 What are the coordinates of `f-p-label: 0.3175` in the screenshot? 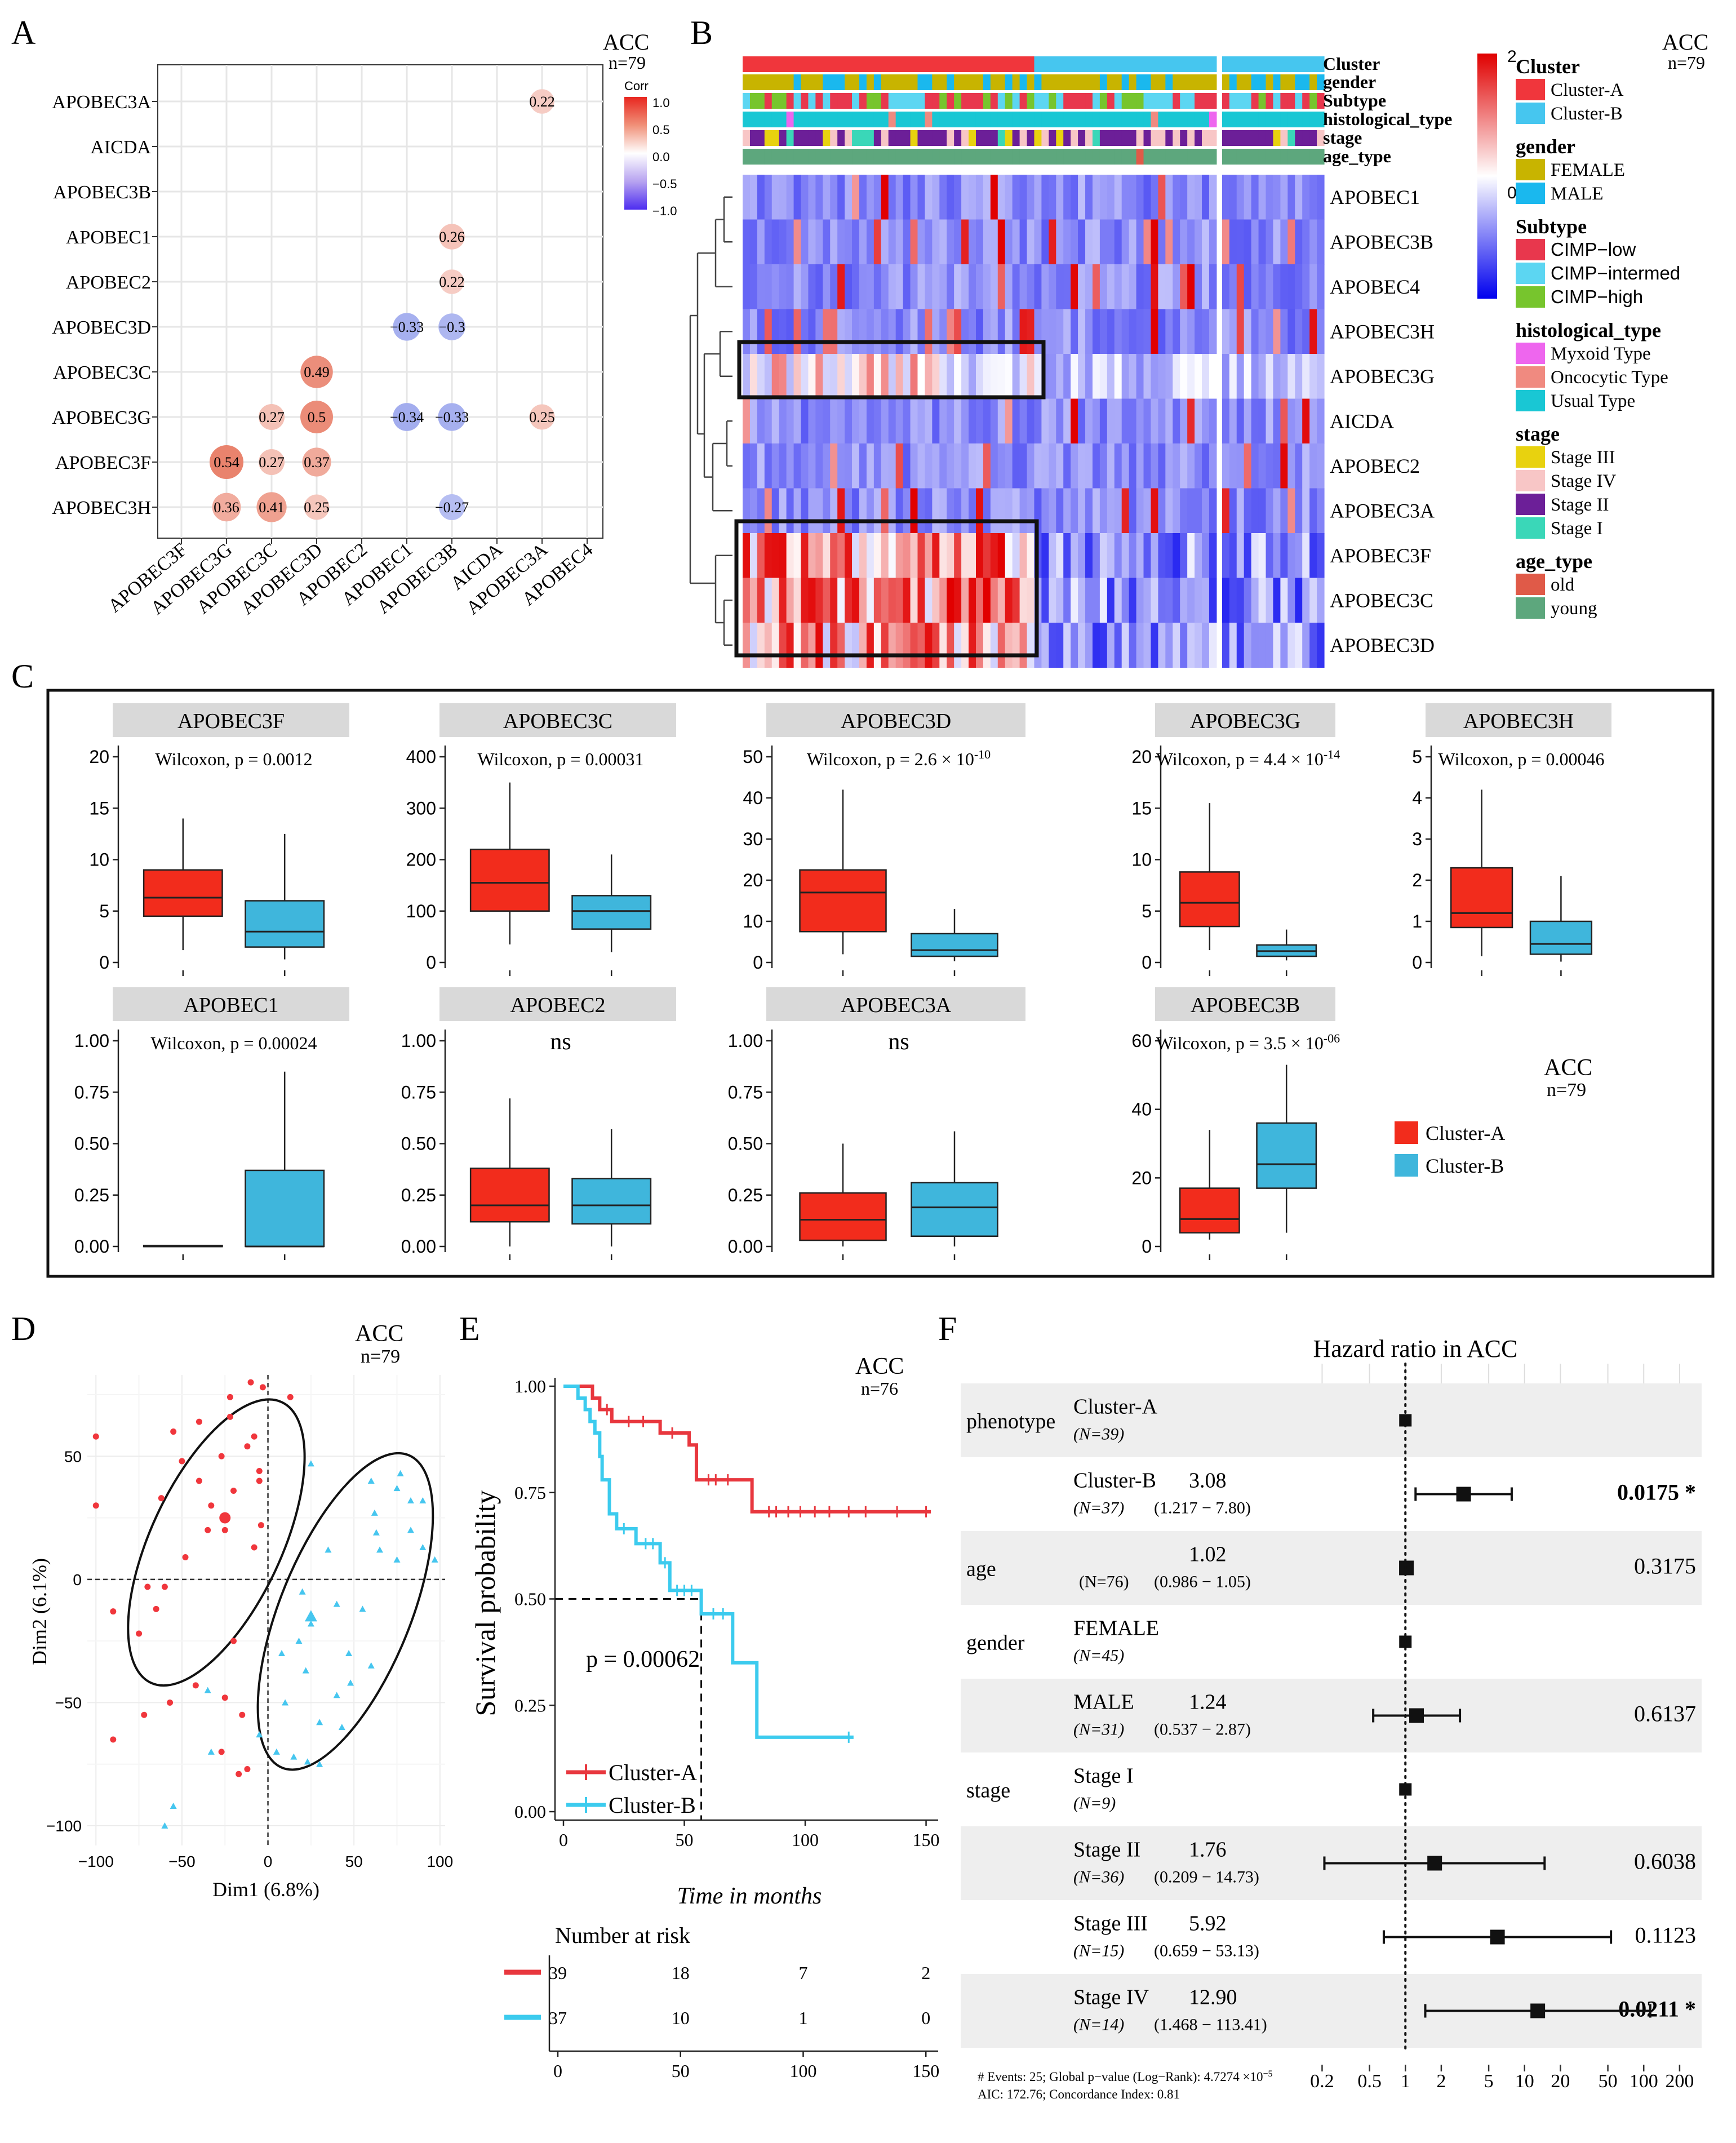 It's located at (1665, 1567).